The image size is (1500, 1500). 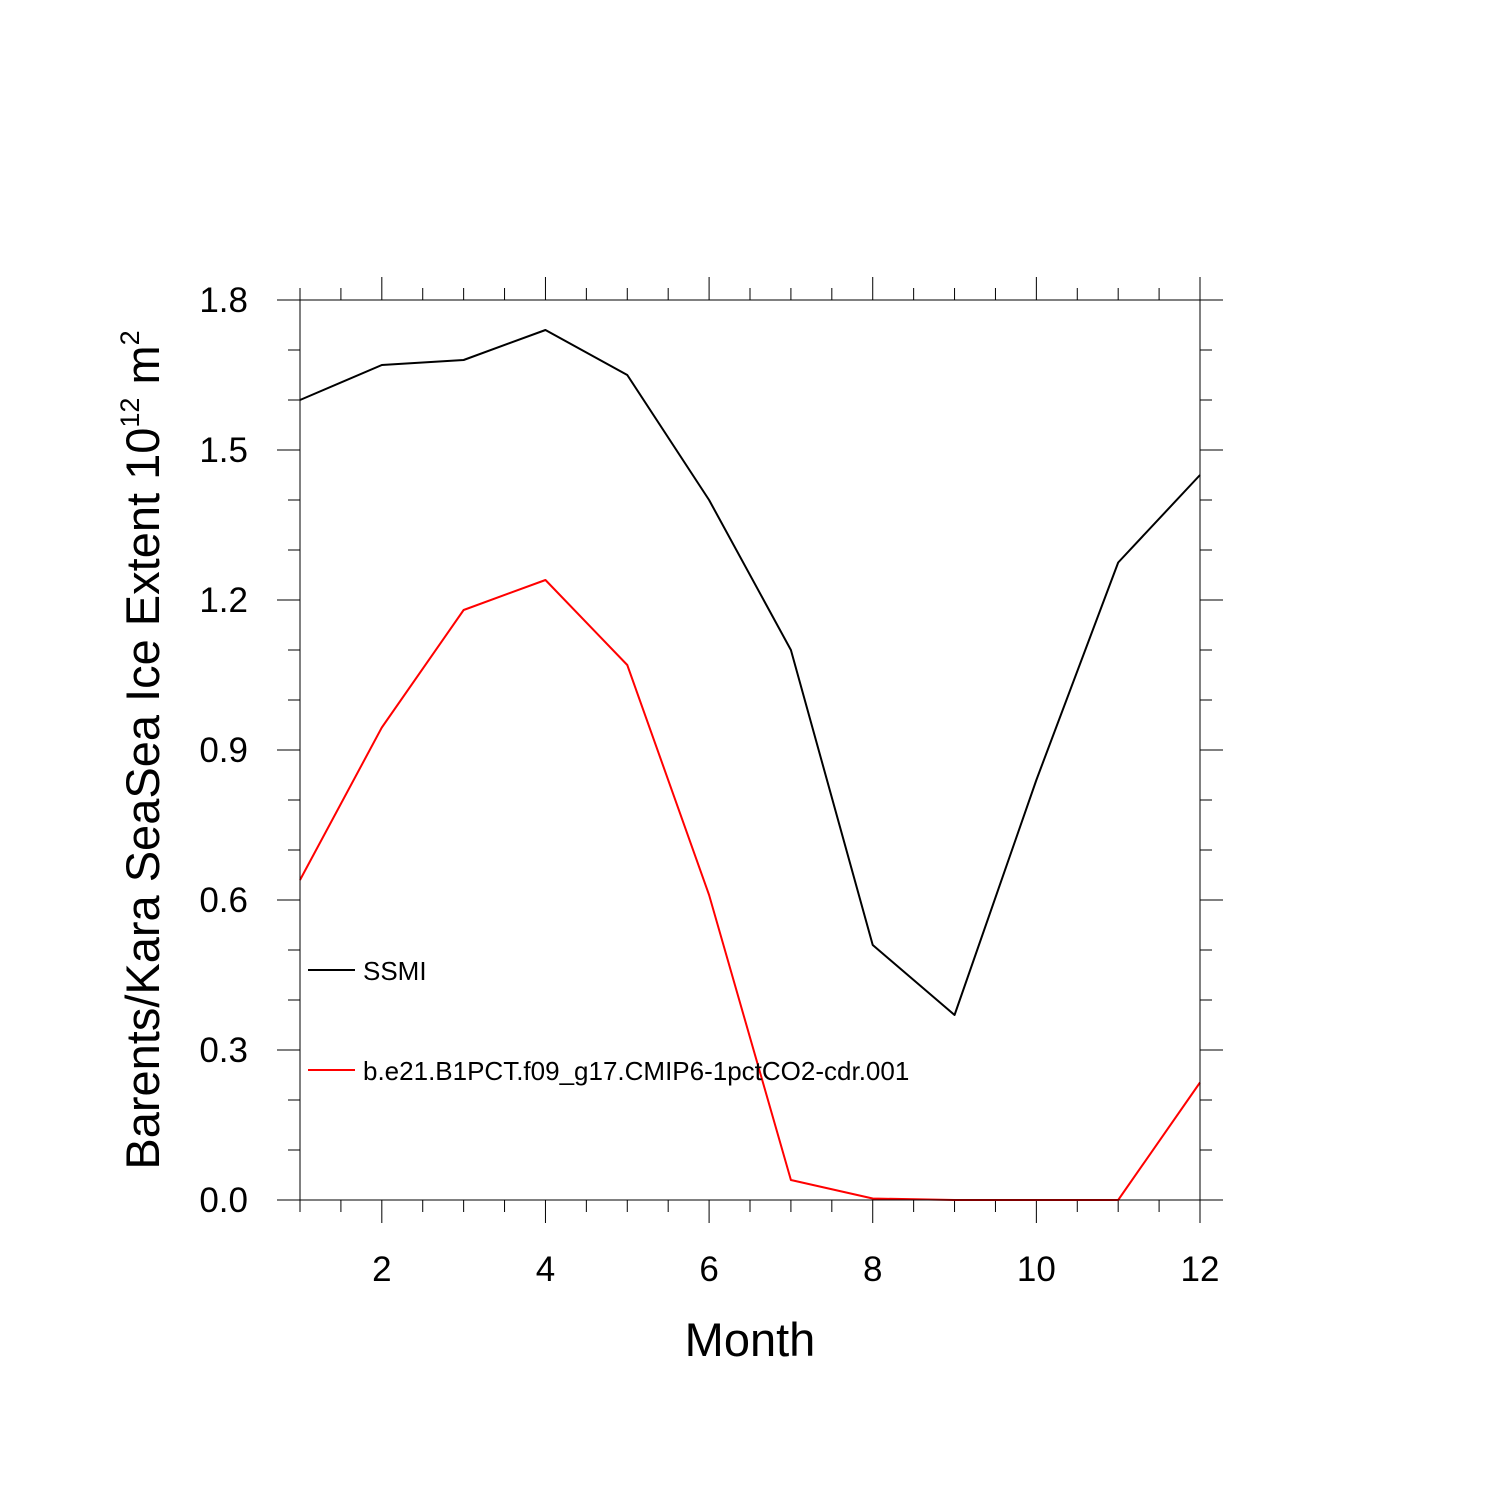 What do you see at coordinates (142, 799) in the screenshot?
I see `y-axis-title-main: Barents/Kara SeaSea Ice Extent 10` at bounding box center [142, 799].